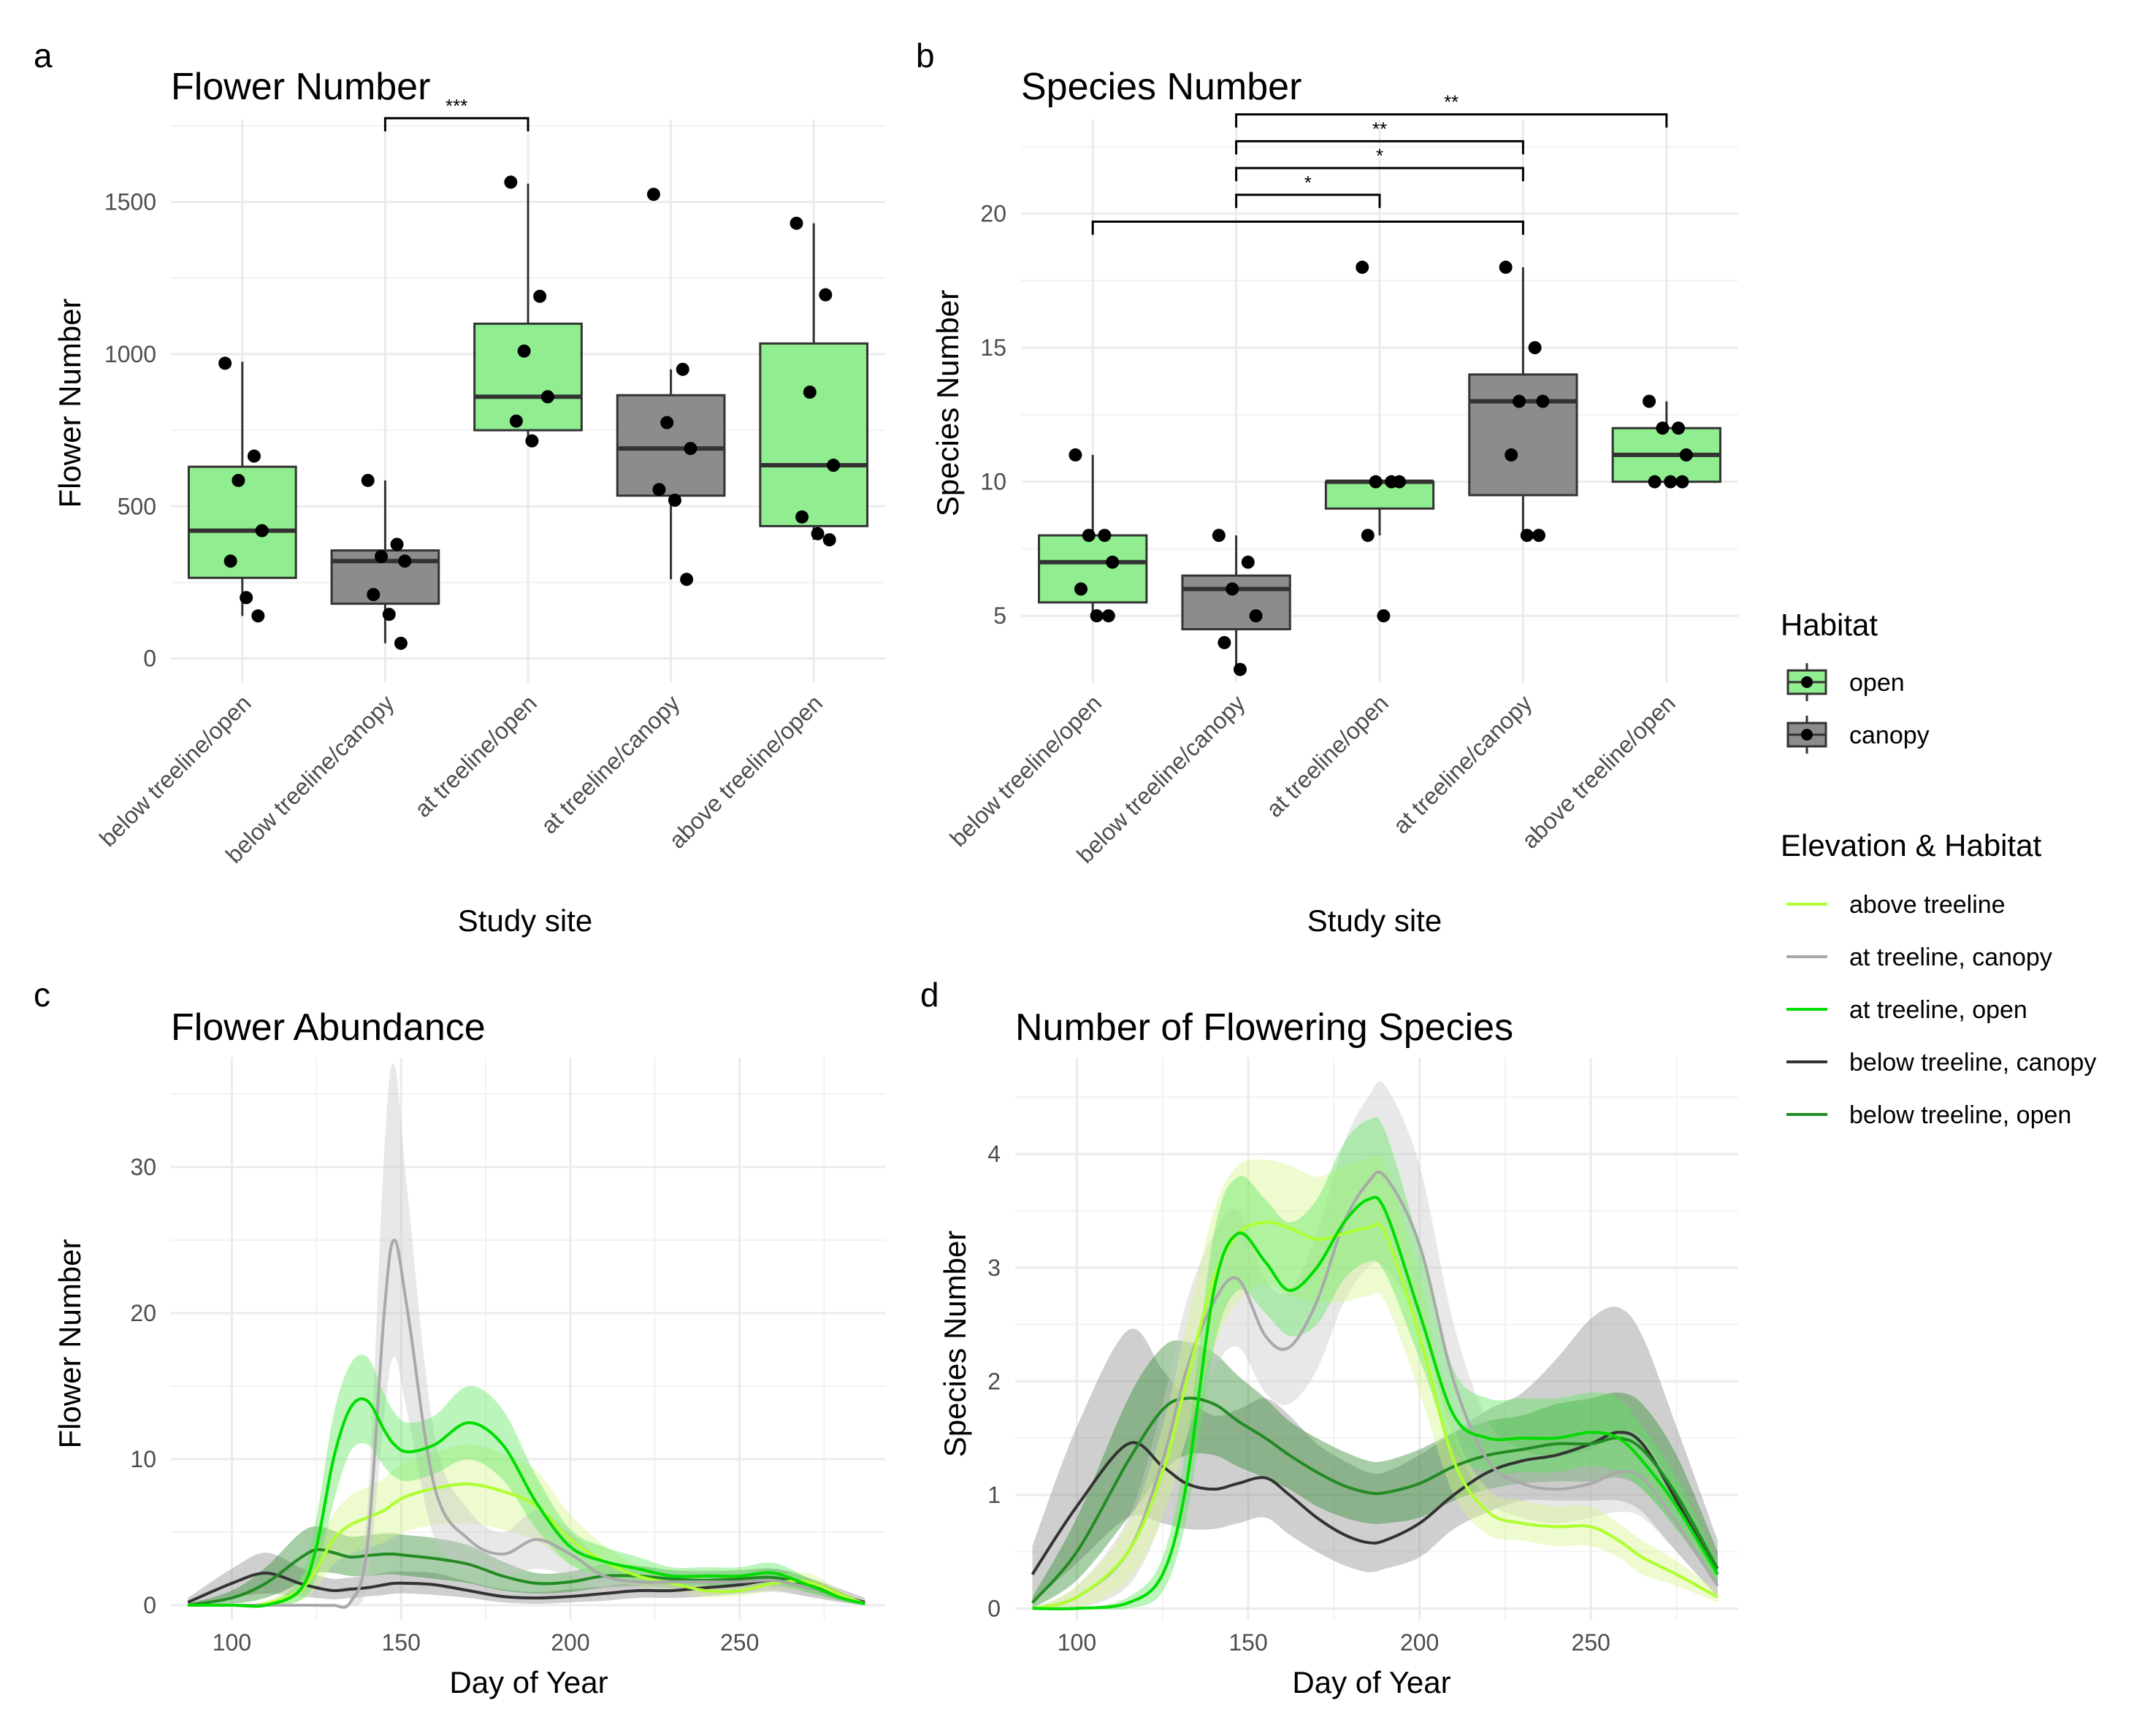  What do you see at coordinates (1380, 156) in the screenshot?
I see `significance-label: *` at bounding box center [1380, 156].